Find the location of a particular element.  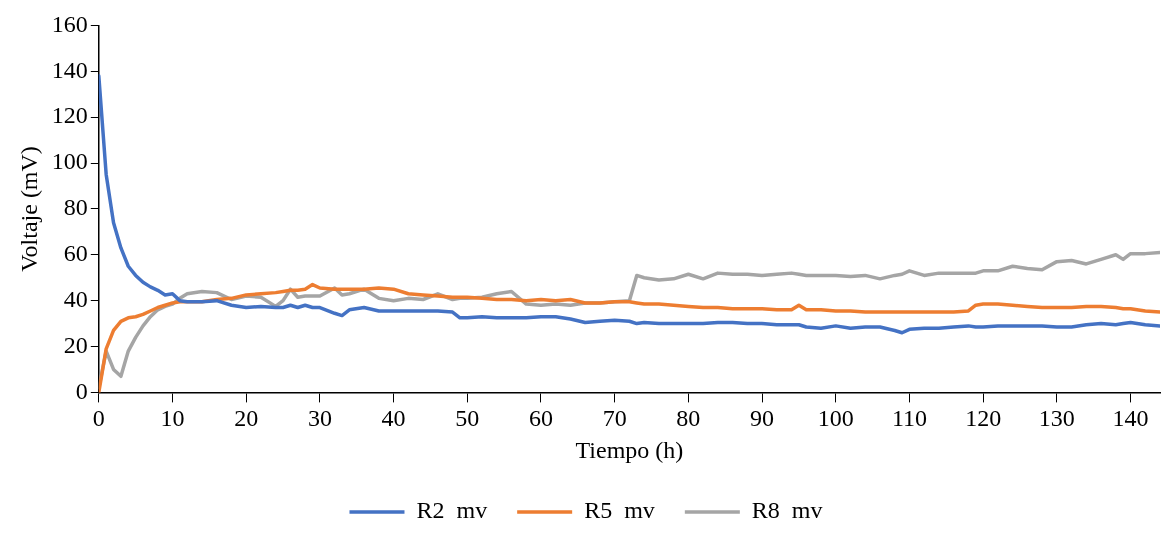

x-tick-label: 20 is located at coordinates (246, 418).